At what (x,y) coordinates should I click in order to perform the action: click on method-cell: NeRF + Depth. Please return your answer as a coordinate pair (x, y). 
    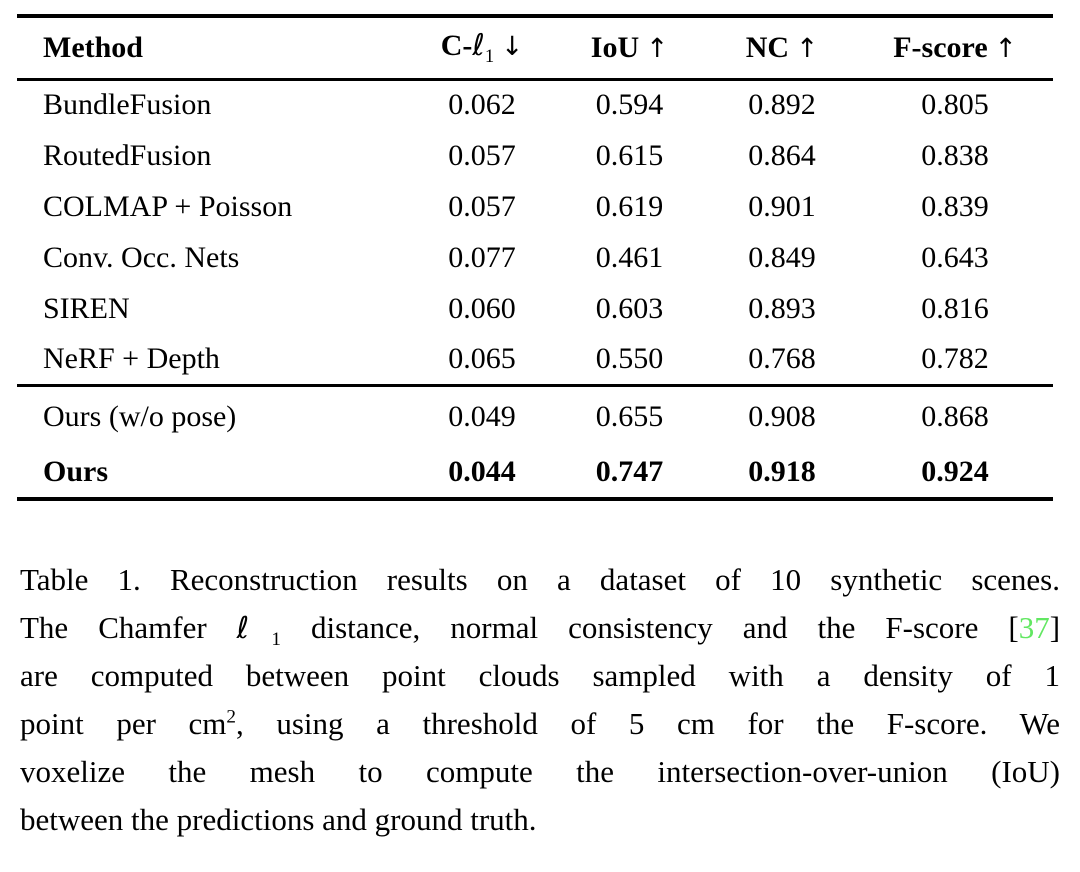
    Looking at the image, I should click on (131, 358).